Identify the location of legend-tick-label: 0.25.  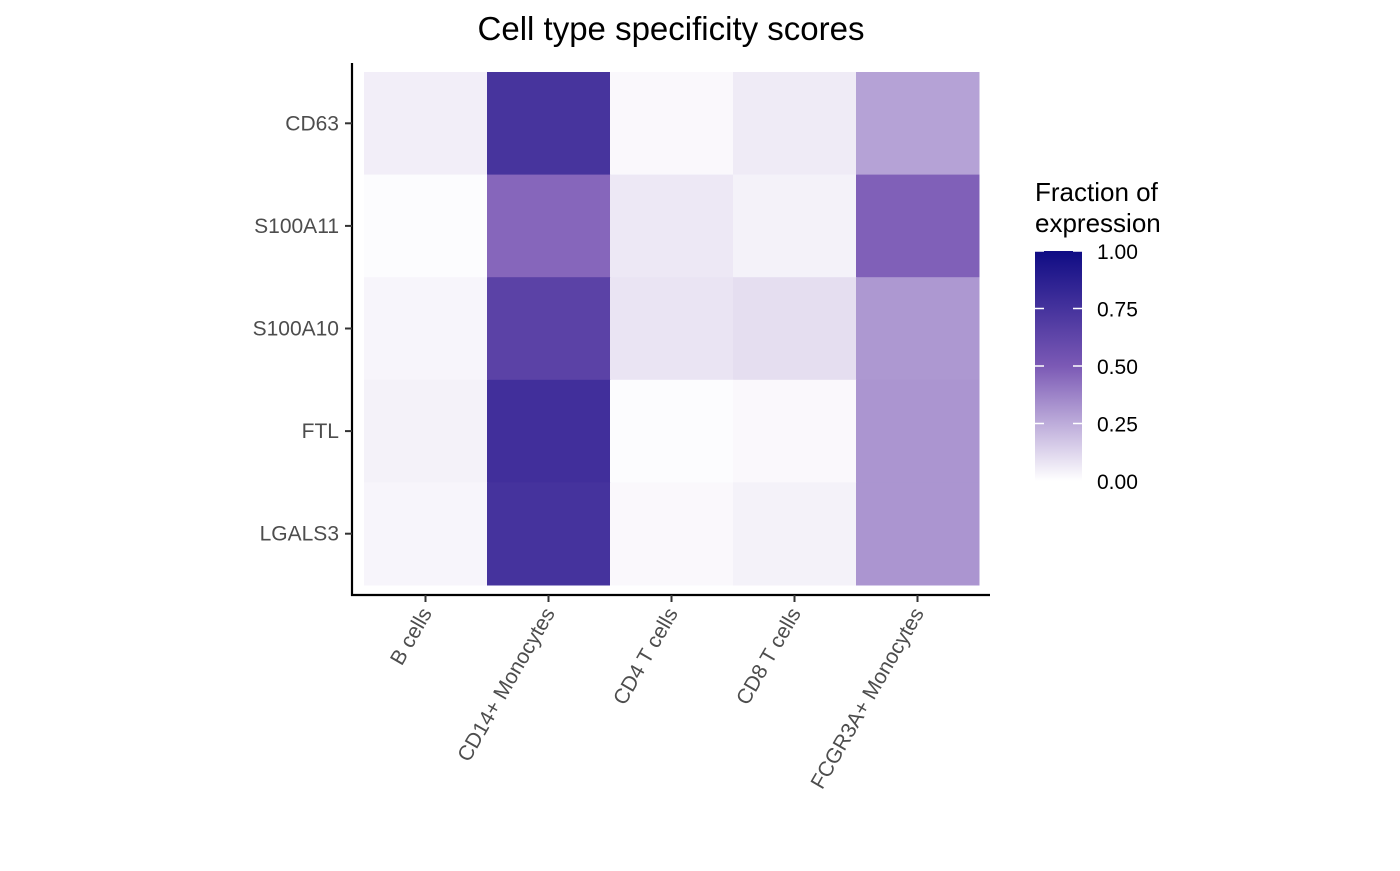
(1117, 425).